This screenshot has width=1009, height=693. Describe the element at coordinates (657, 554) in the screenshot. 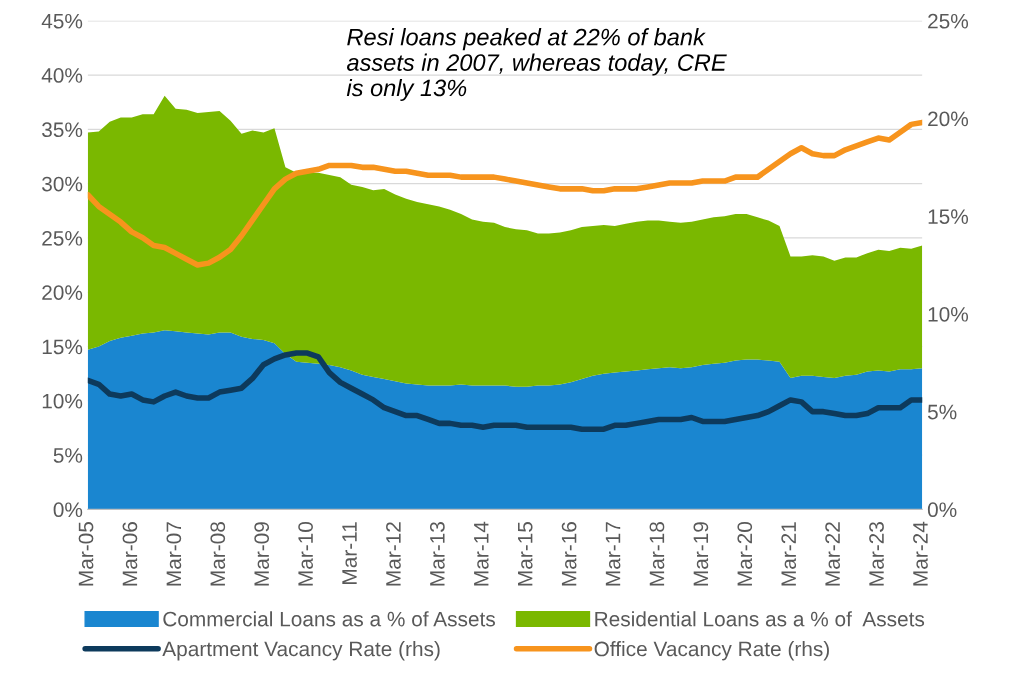

I see `x-tick-label: Mar-18` at that location.